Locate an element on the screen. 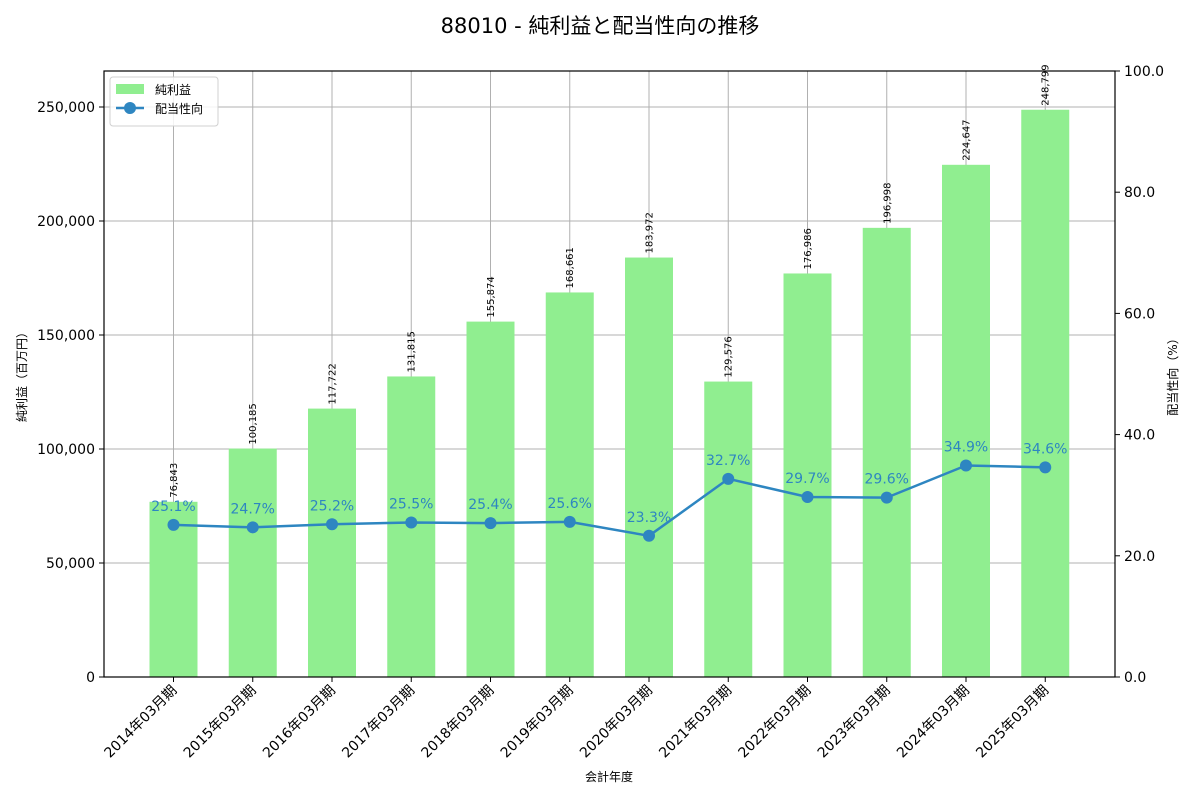 The image size is (1200, 800). y-tick-label: 0 is located at coordinates (90, 678).